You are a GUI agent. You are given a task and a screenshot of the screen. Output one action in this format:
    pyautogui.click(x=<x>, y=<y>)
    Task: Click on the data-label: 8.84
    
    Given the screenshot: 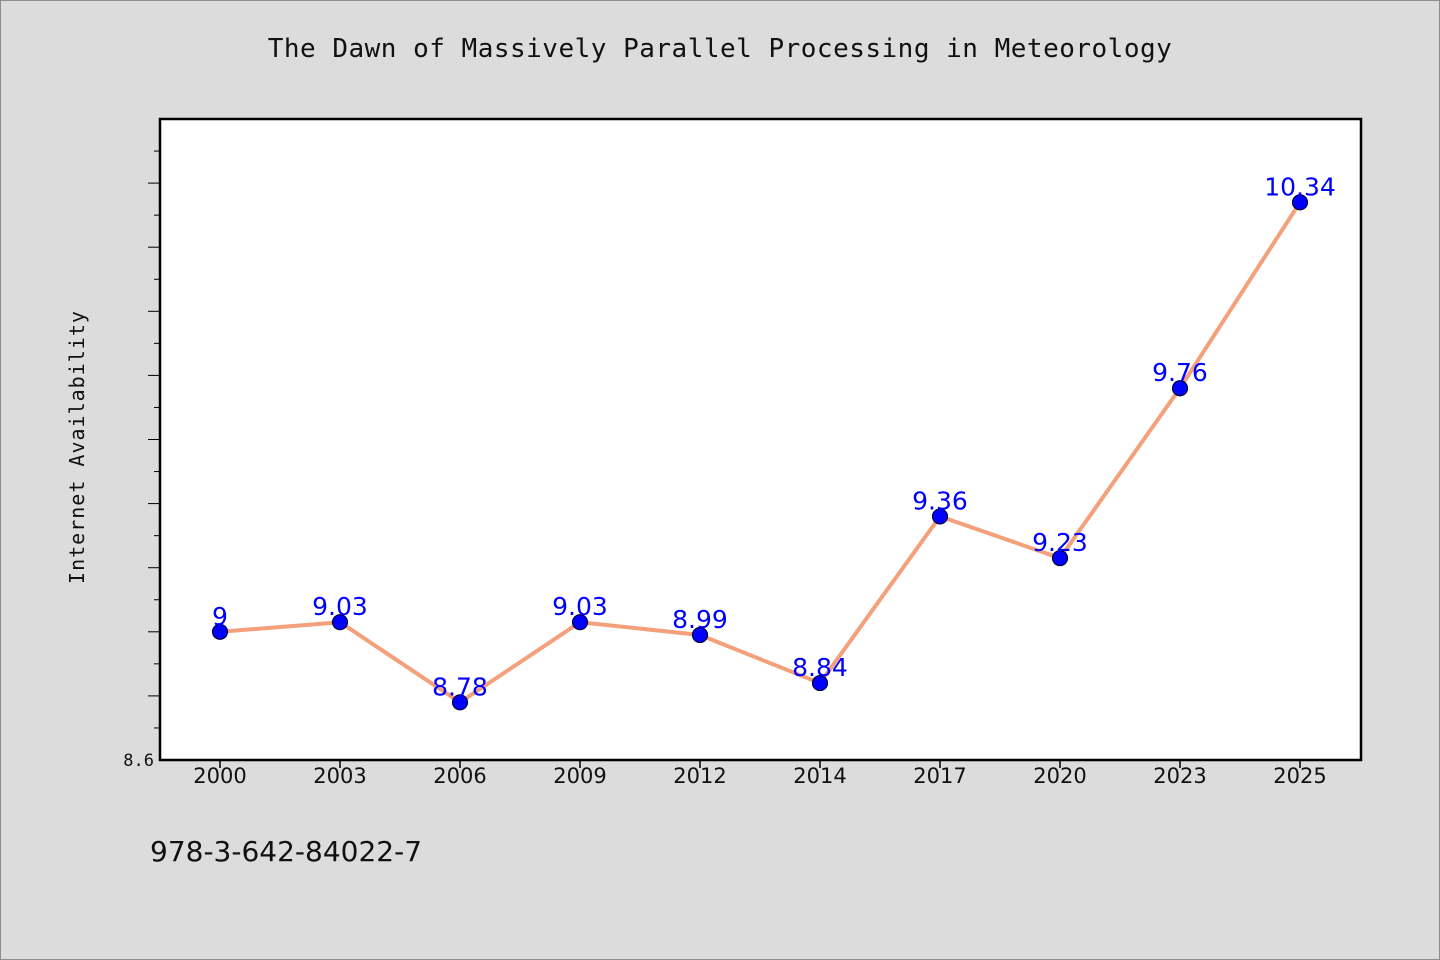 What is the action you would take?
    pyautogui.click(x=820, y=667)
    